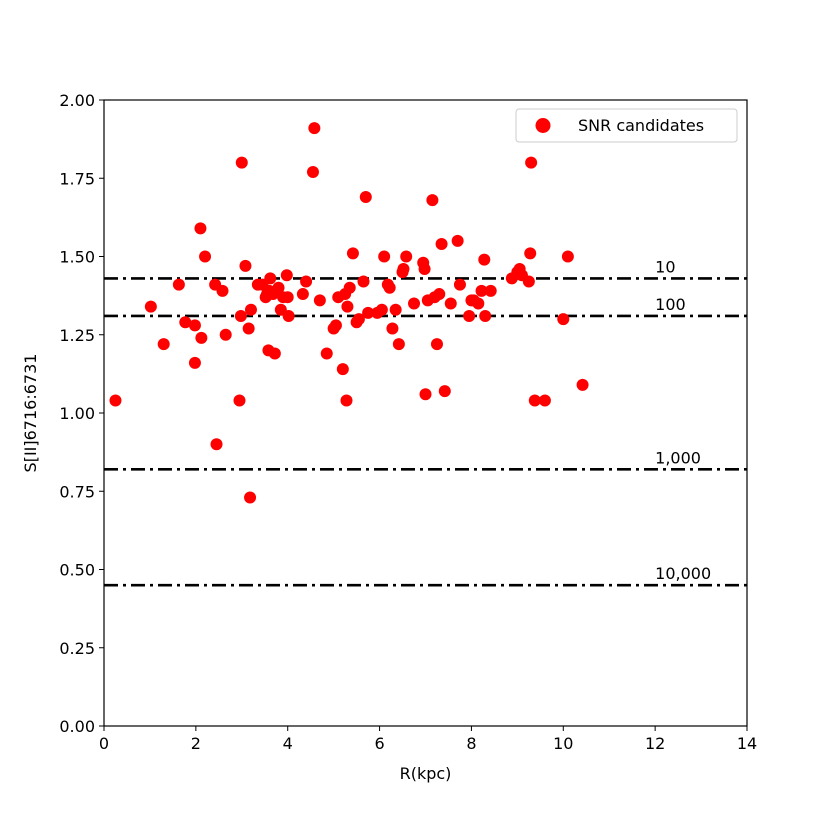 This screenshot has height=835, width=830. I want to click on y-axis-label: S[II]6716:6731, so click(30, 413).